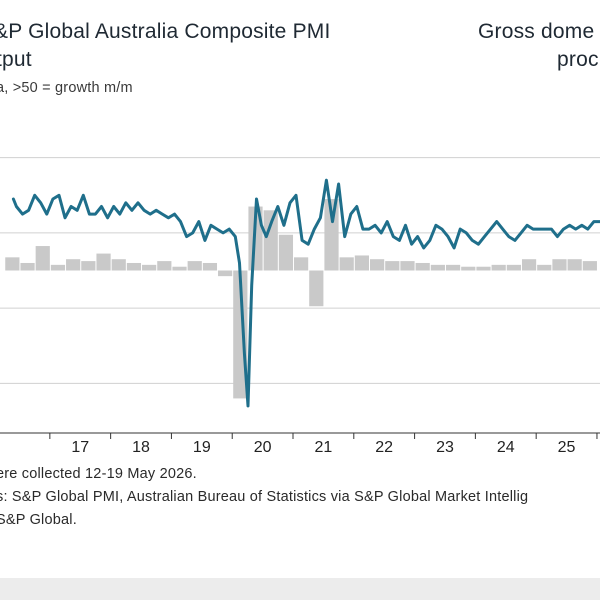 The image size is (600, 600). I want to click on chart-title-left: &P Global Australia Composite PMI, so click(165, 31).